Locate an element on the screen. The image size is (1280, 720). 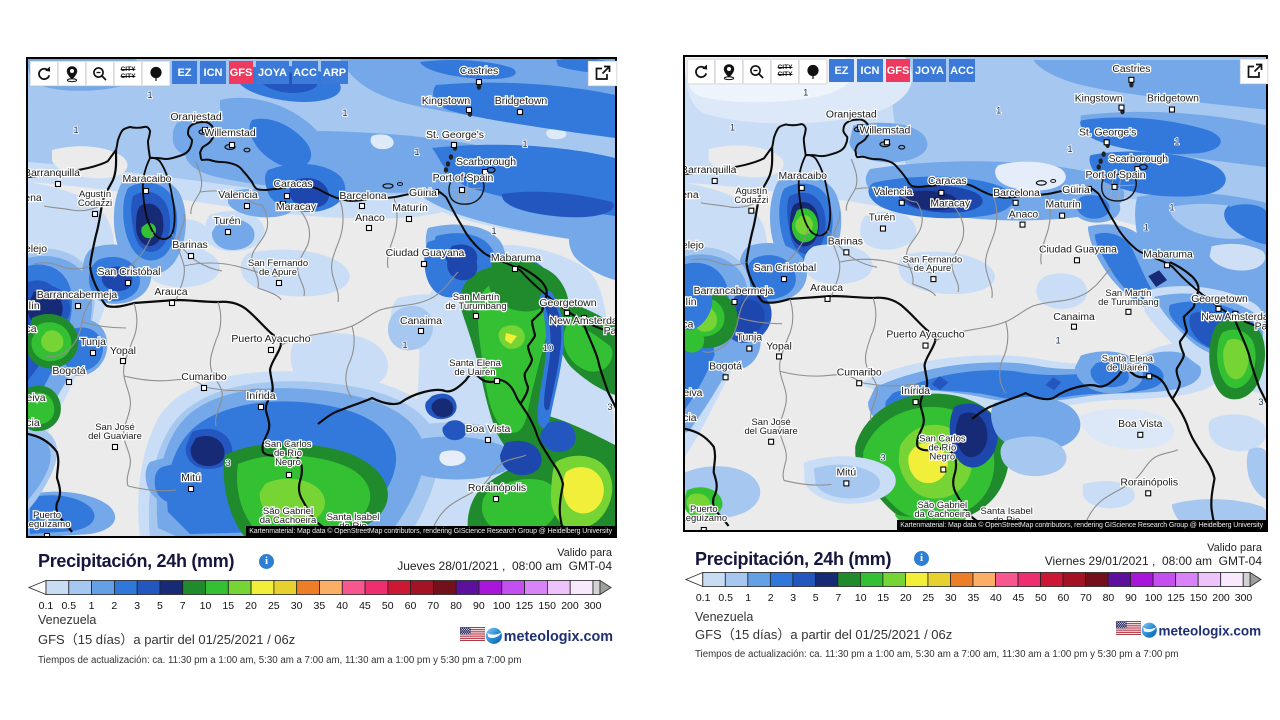
svg-text: 10 is located at coordinates (548, 348).